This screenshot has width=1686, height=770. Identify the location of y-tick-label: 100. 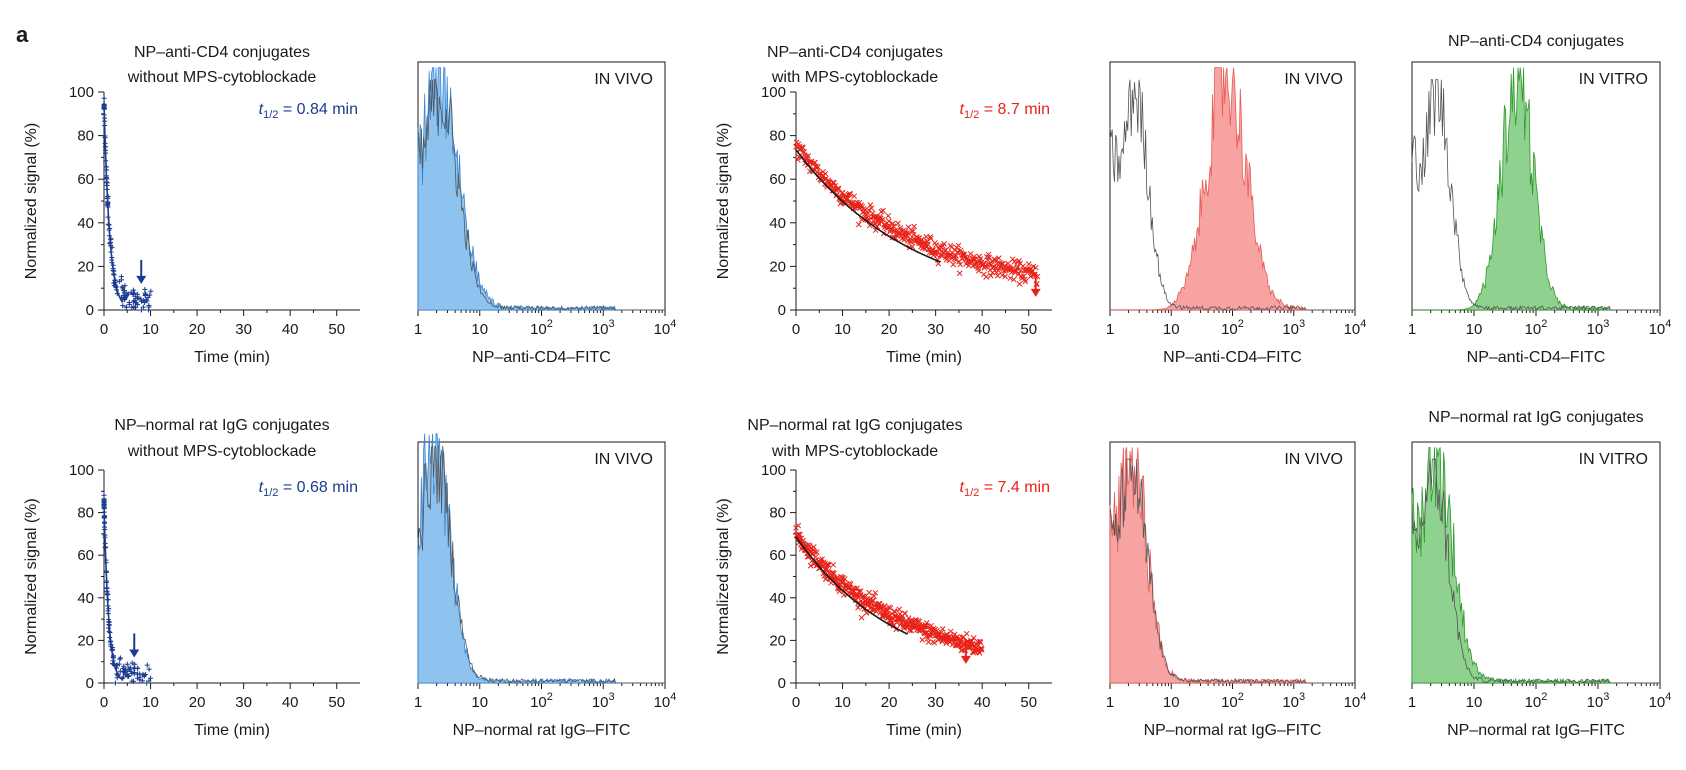
(81, 470).